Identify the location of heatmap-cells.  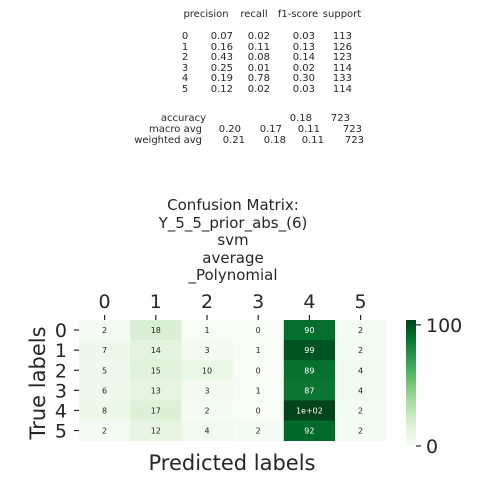
(233, 380).